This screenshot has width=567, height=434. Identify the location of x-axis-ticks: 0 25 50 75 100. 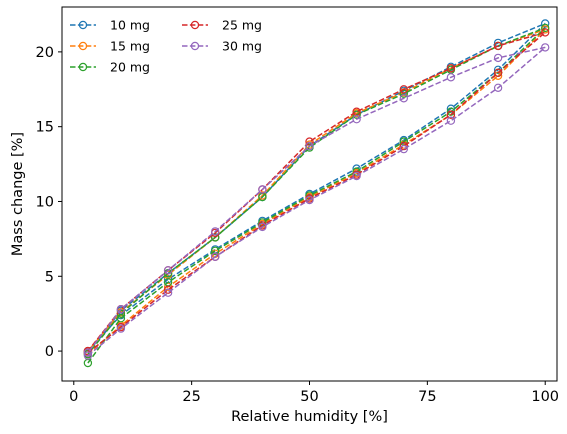
(314, 393).